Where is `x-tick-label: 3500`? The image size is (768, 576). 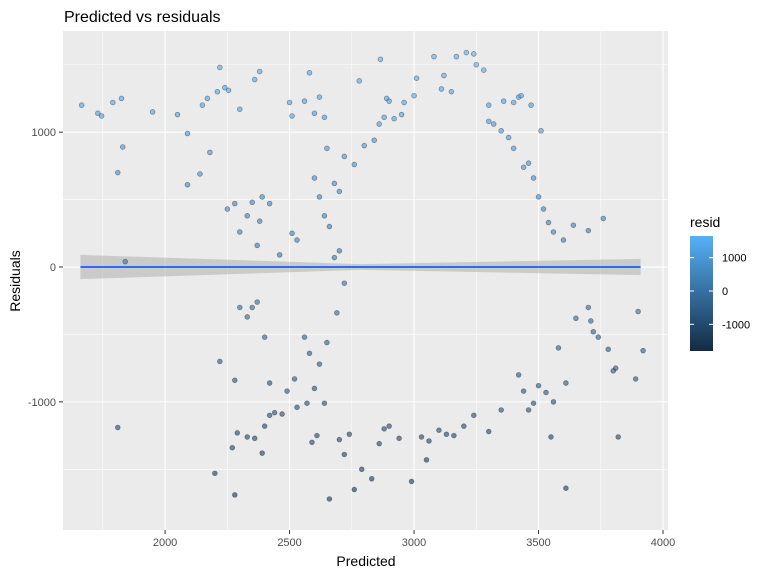
x-tick-label: 3500 is located at coordinates (538, 543).